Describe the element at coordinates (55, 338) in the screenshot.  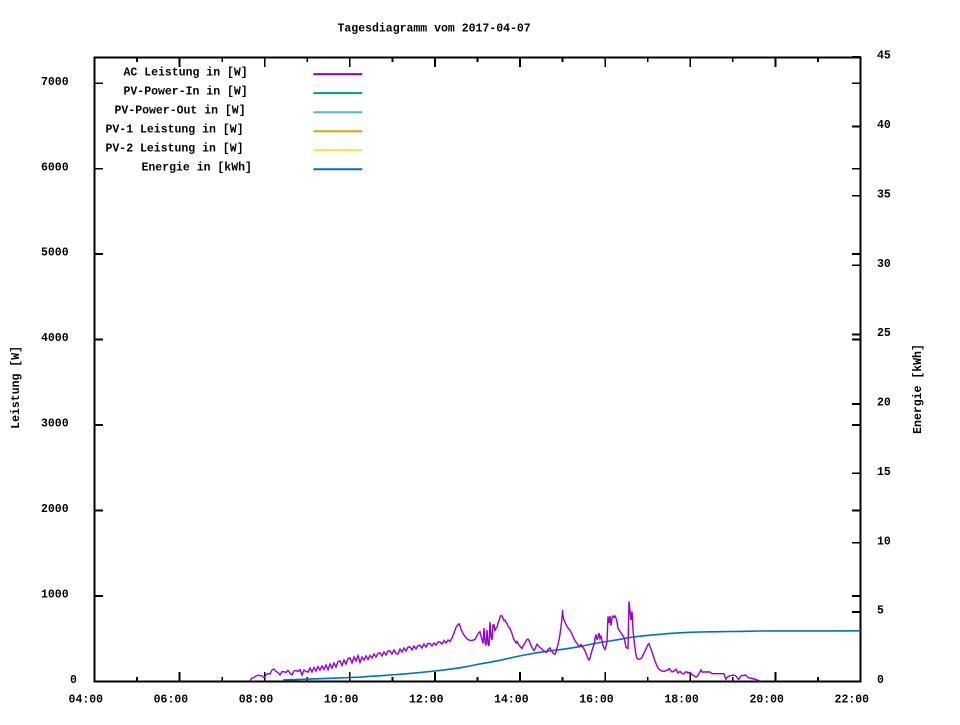
I see `svg-text: 4000` at that location.